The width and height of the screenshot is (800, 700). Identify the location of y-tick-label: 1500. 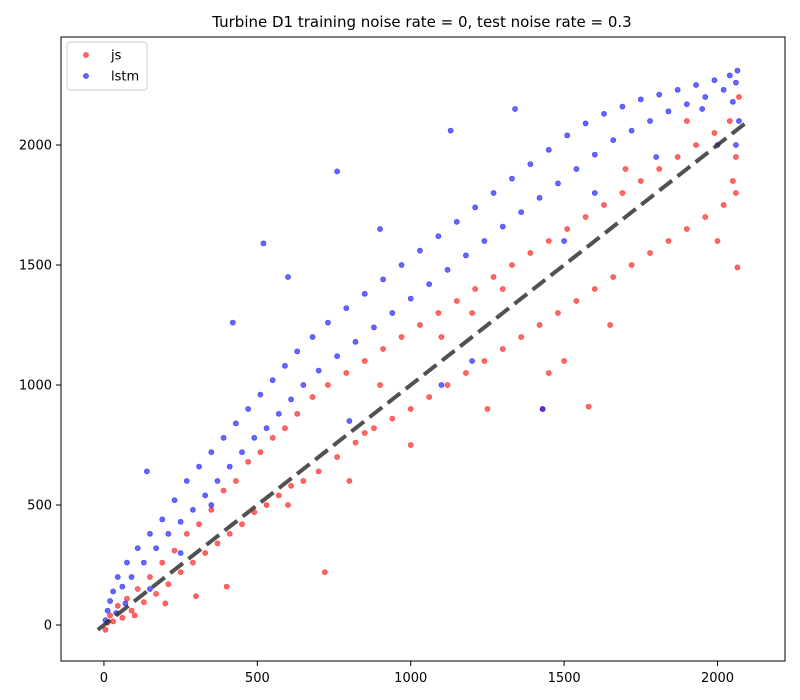
(35, 266).